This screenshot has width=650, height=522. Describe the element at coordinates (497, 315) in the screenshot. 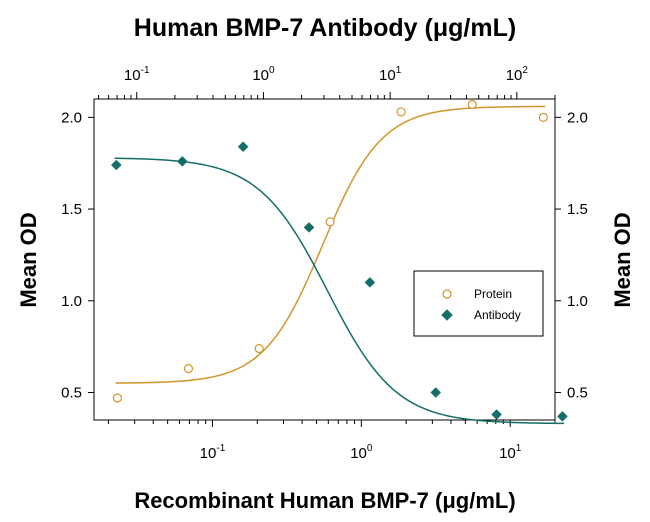

I see `legend-label-antibody: Antibody` at that location.